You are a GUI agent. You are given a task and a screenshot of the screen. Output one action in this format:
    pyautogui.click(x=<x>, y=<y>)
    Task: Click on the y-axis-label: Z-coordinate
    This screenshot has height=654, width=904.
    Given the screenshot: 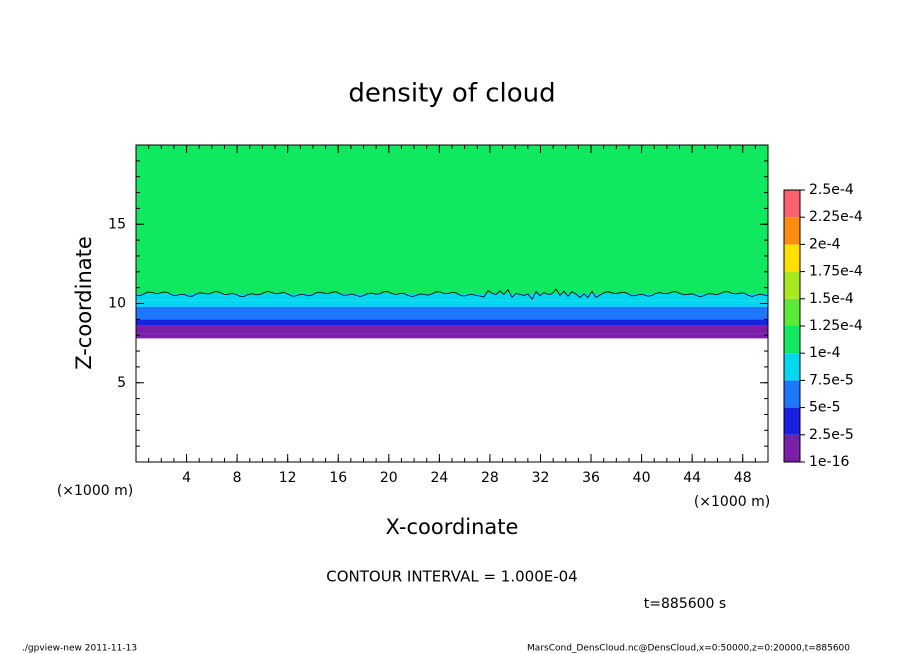 What is the action you would take?
    pyautogui.click(x=84, y=303)
    